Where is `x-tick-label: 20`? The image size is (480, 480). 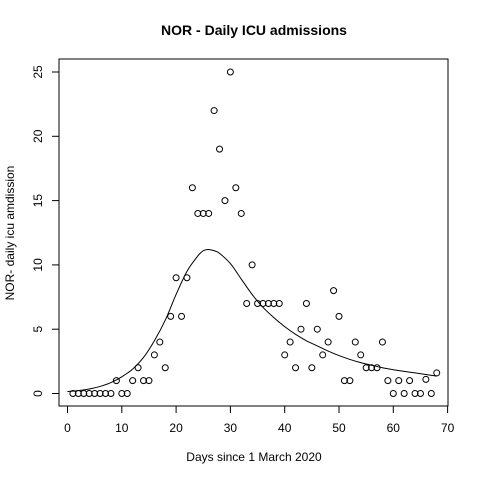 x-tick-label: 20 is located at coordinates (176, 428).